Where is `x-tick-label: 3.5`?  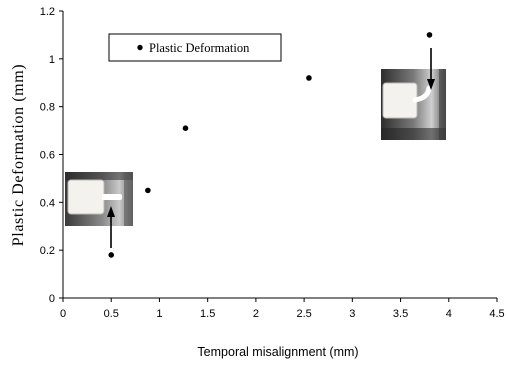
x-tick-label: 3.5 is located at coordinates (400, 314).